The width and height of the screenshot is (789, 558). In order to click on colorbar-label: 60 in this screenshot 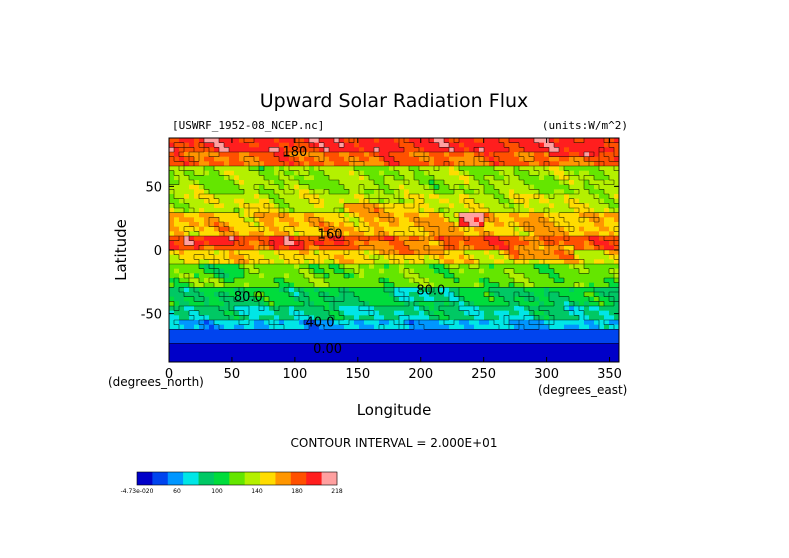, I will do `click(177, 491)`.